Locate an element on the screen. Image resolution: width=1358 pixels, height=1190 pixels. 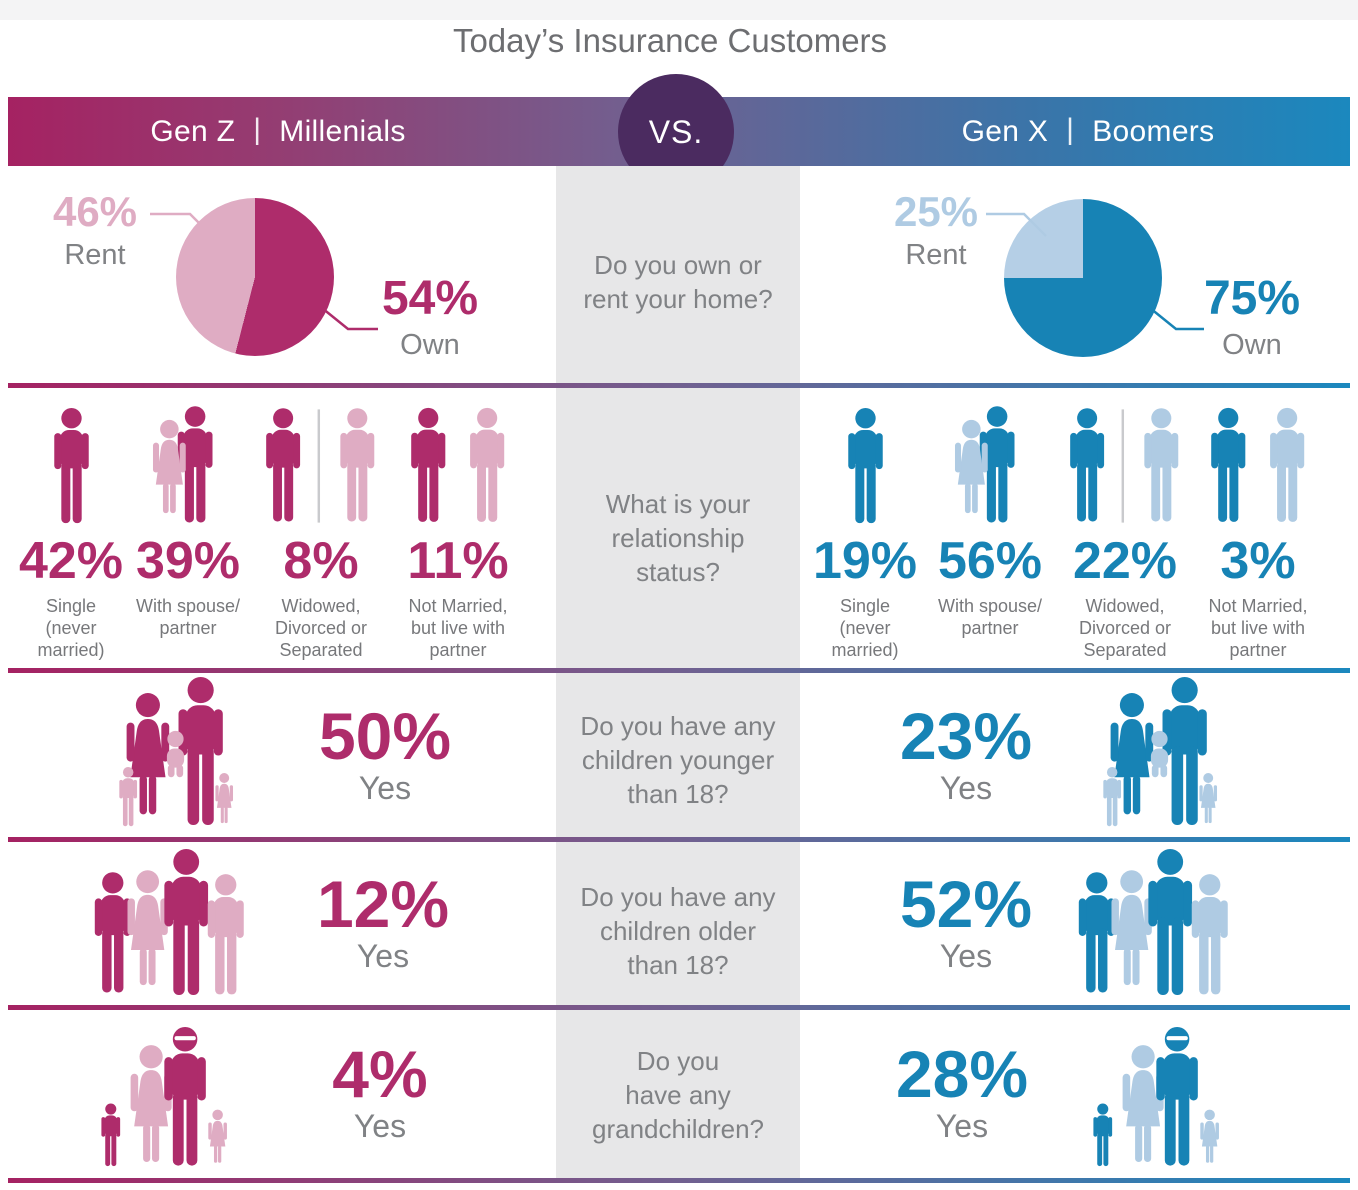
genx-notmarried-percent: 3% is located at coordinates (1258, 561).